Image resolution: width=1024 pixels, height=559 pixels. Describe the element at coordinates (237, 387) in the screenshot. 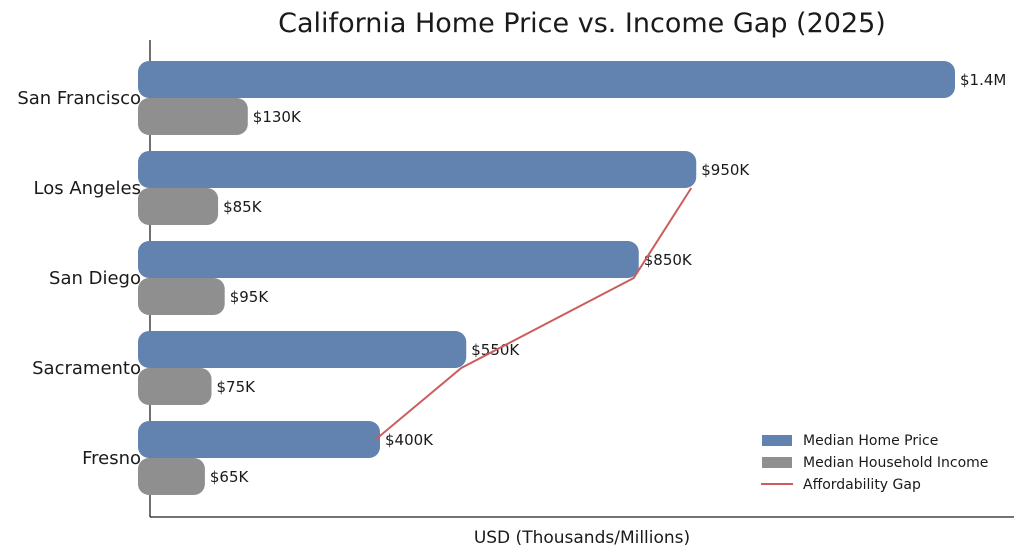

I see `bar-label-household-income: $75K` at that location.